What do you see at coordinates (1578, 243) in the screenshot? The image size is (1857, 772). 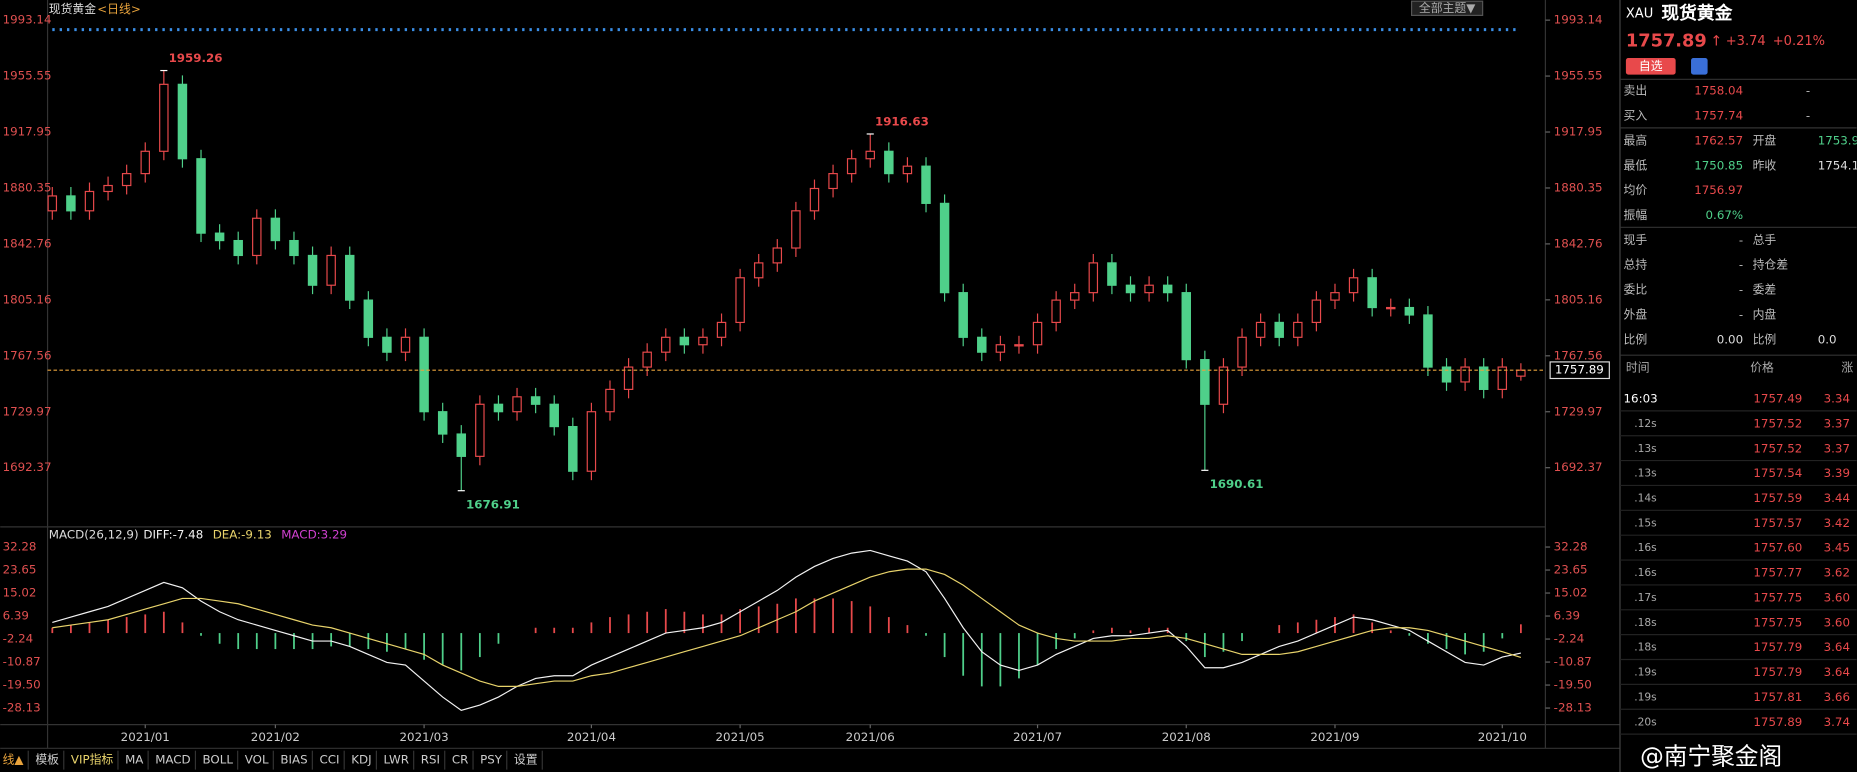 I see `y-tick-label-right: 1842.76` at bounding box center [1578, 243].